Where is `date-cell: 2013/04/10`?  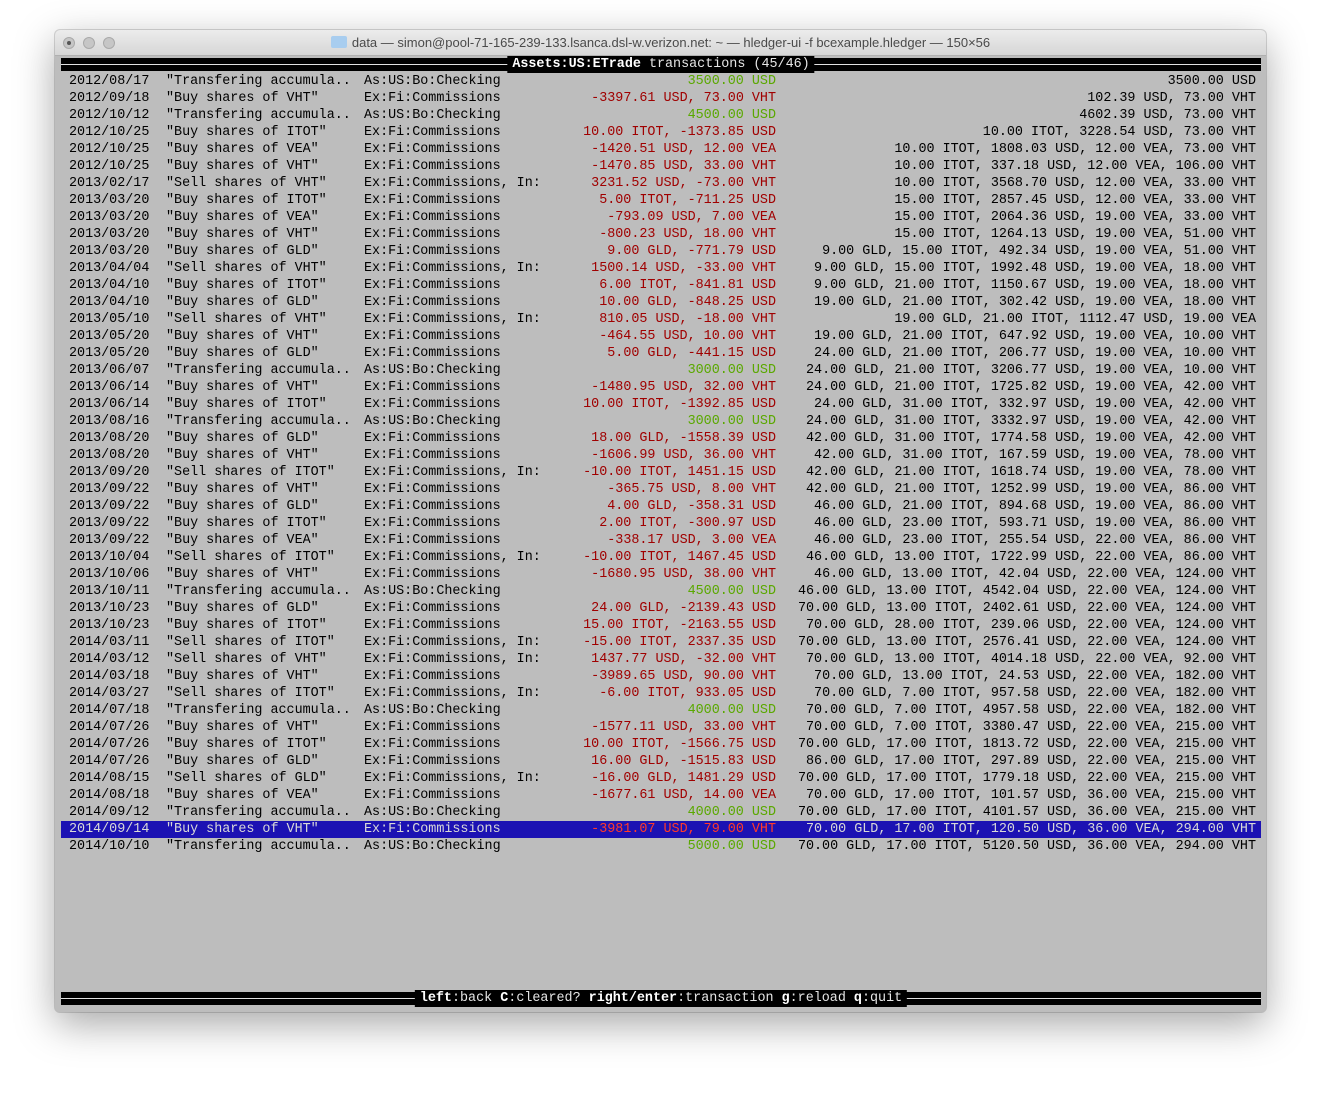 date-cell: 2013/04/10 is located at coordinates (109, 285).